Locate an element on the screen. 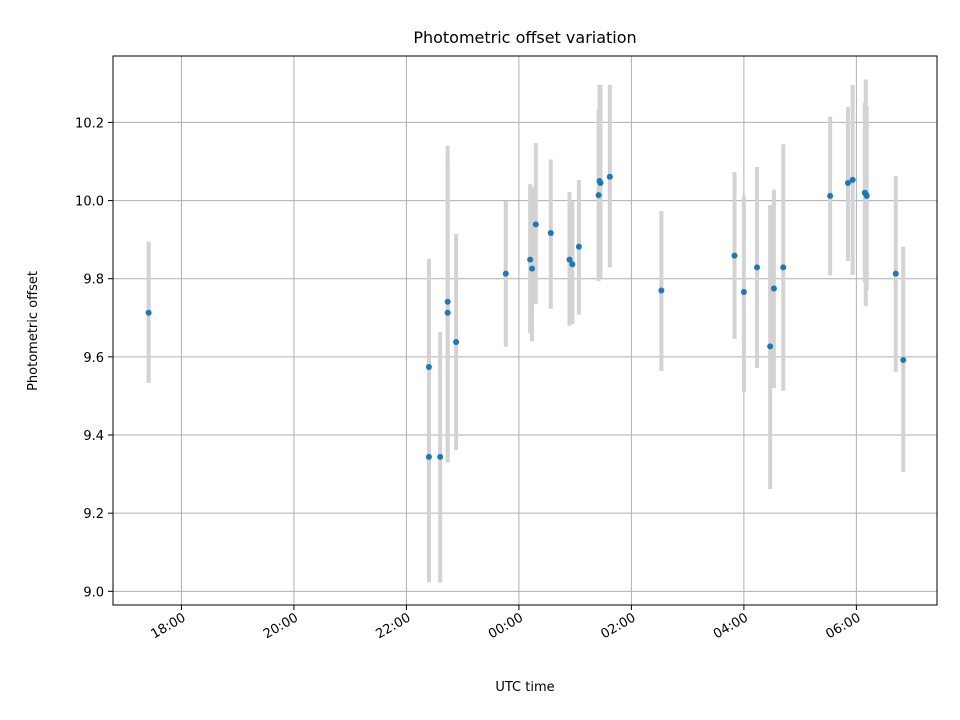  y-tick-label: 9.6 is located at coordinates (93, 358).